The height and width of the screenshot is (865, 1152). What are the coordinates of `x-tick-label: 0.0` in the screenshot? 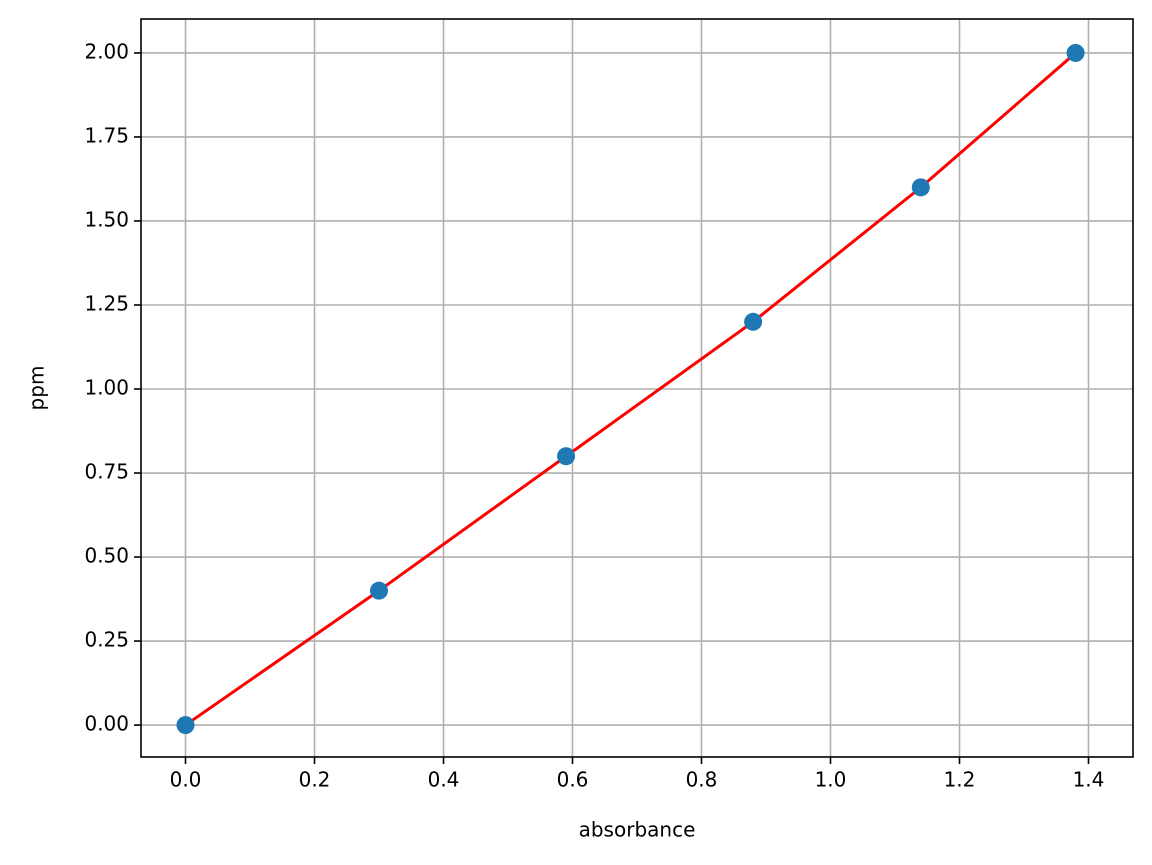 It's located at (186, 780).